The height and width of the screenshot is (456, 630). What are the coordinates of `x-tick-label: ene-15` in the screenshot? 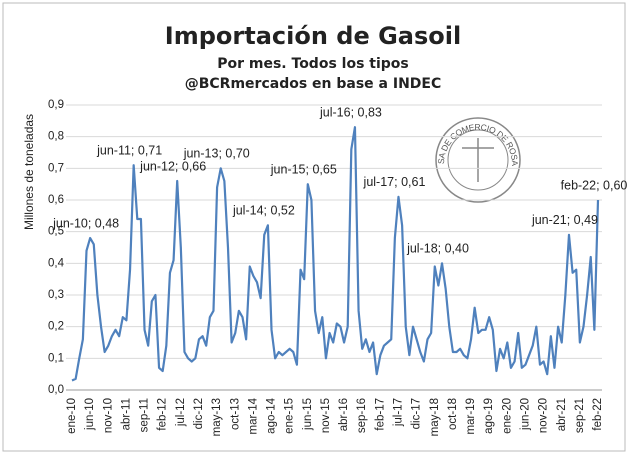 It's located at (290, 416).